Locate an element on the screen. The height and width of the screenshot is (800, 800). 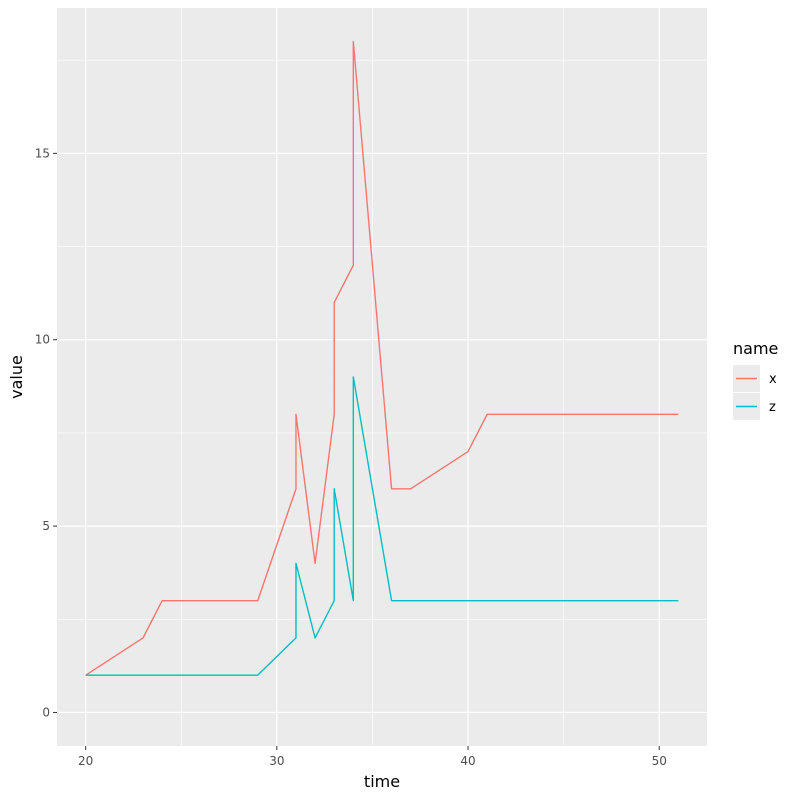
x-axis: 20 30 40 50 is located at coordinates (372, 757).